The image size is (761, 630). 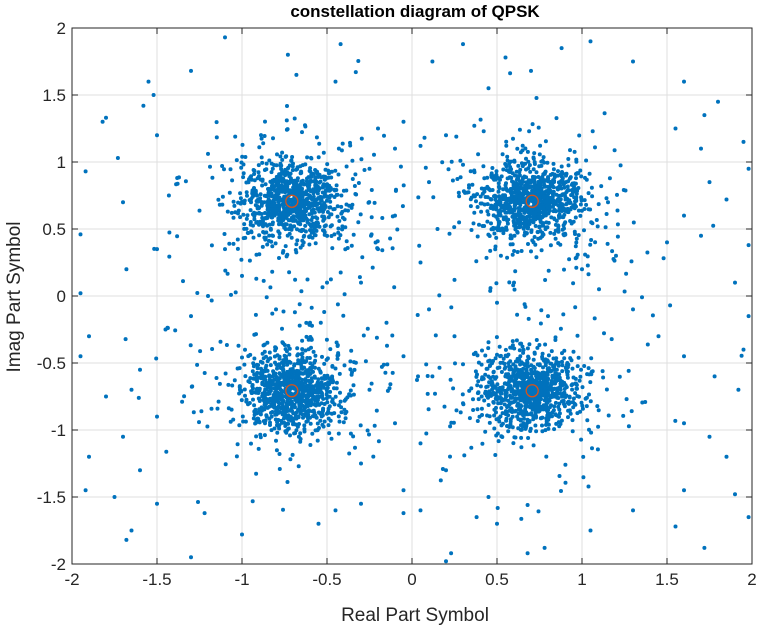 I want to click on y-tick-label: -1, so click(x=58, y=430).